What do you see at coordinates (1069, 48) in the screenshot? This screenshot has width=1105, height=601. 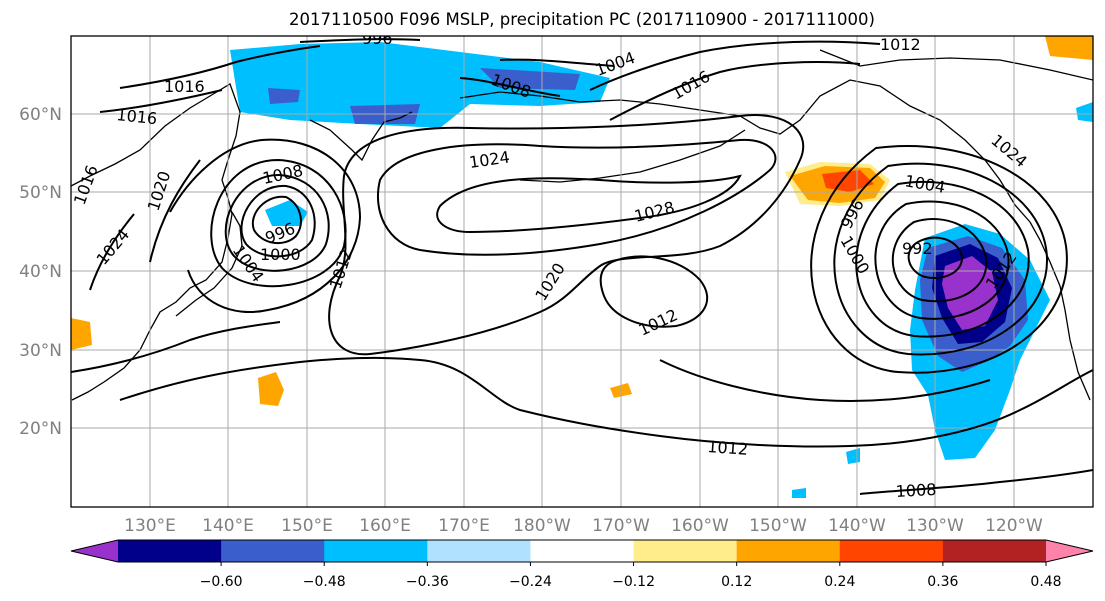 I see `precip-pos-topright` at bounding box center [1069, 48].